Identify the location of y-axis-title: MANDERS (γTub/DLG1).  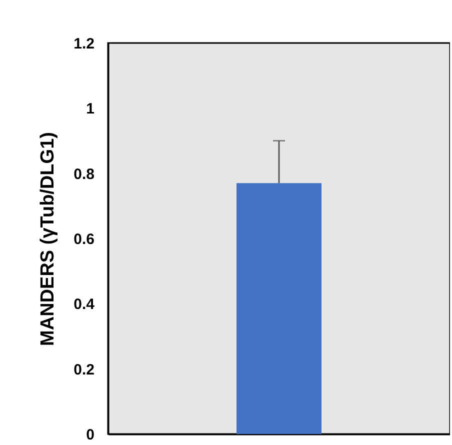
(48, 239).